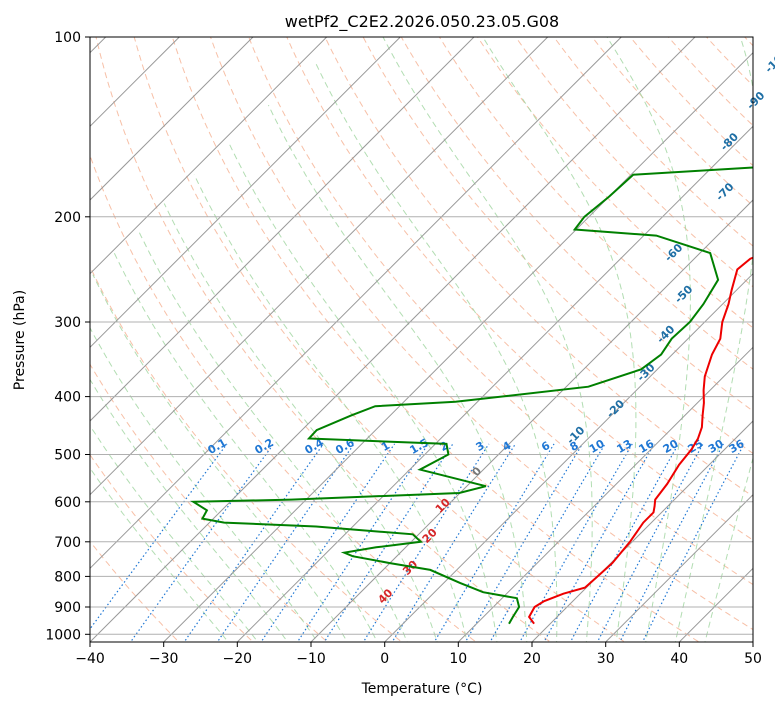 Image resolution: width=775 pixels, height=708 pixels. Describe the element at coordinates (418, 654) in the screenshot. I see `x-axis: −40 −30 −20 −10 0 10 20 30 40 50` at that location.